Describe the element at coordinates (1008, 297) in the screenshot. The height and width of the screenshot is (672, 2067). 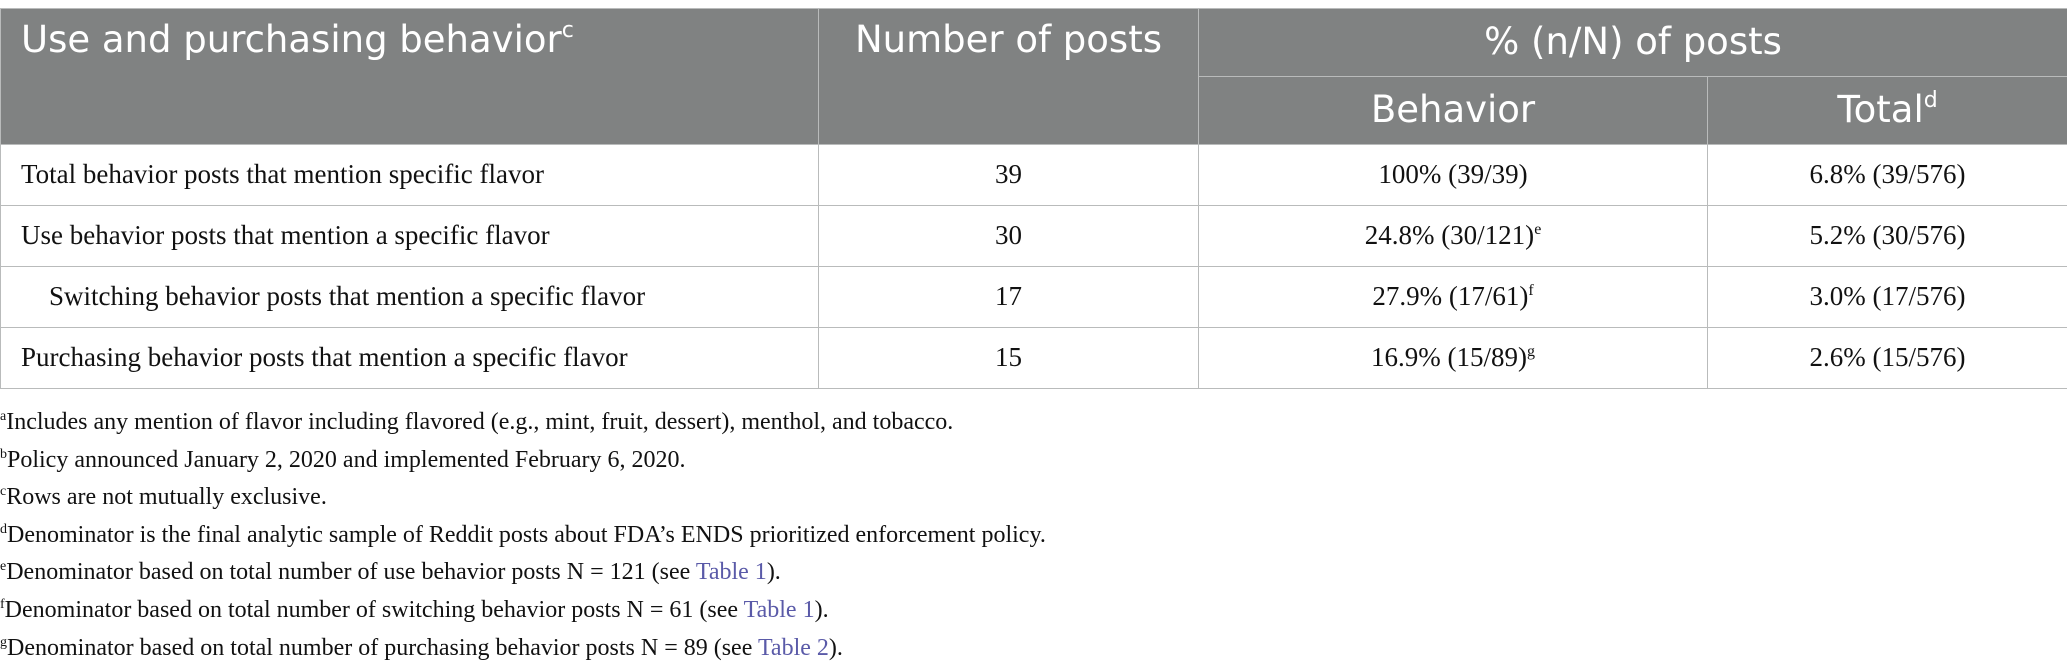
I see `row-count: 17` at that location.